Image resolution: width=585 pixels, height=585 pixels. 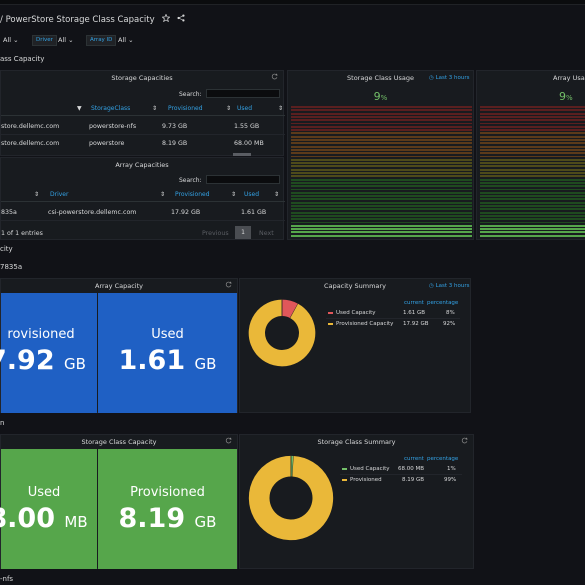 I want to click on row-title-array: city, so click(x=6, y=249).